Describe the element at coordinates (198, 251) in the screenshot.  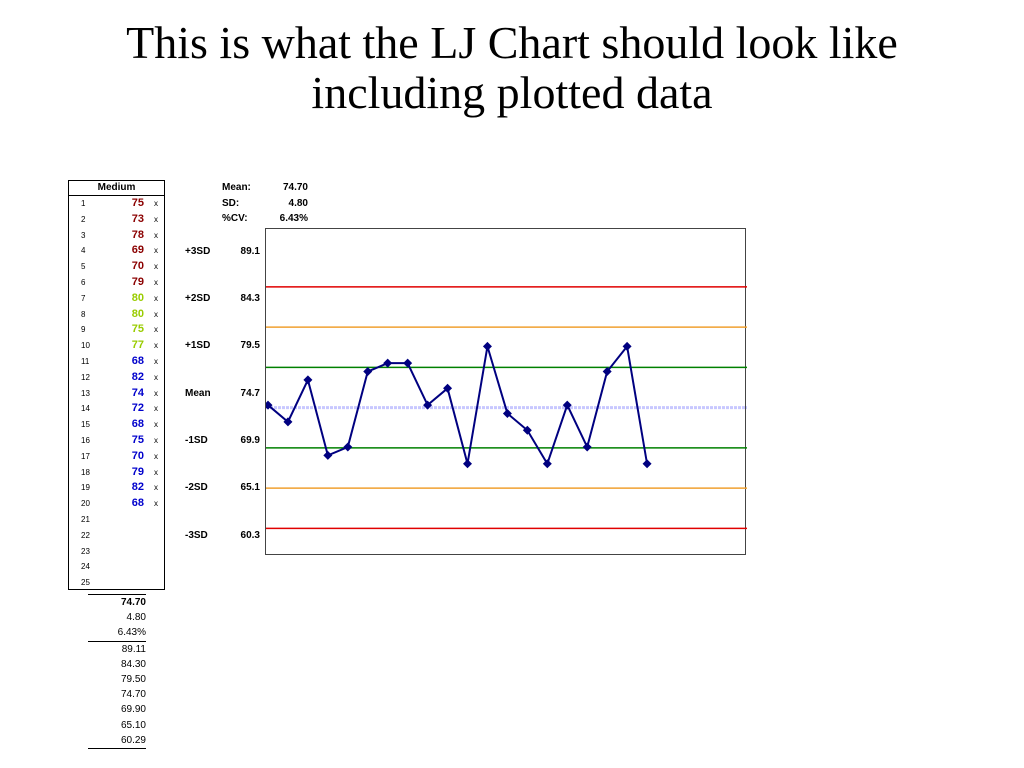
I see `sd-label: +3SD` at that location.